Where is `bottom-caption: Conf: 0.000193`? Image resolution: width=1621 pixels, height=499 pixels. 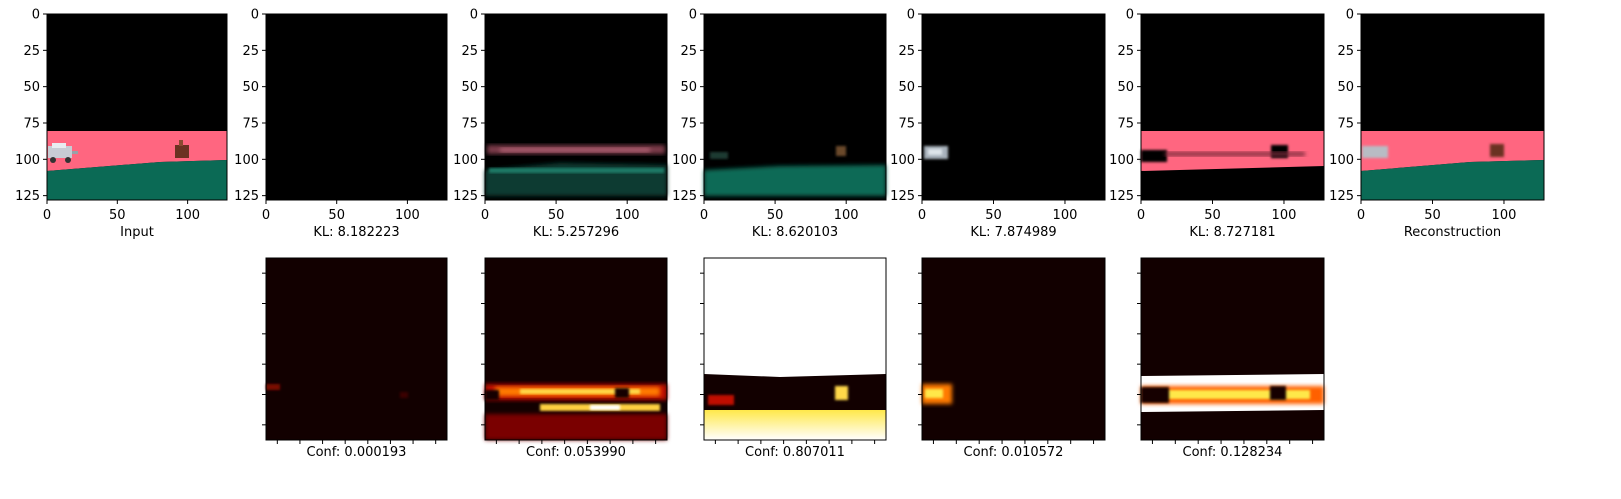 bottom-caption: Conf: 0.000193 is located at coordinates (357, 452).